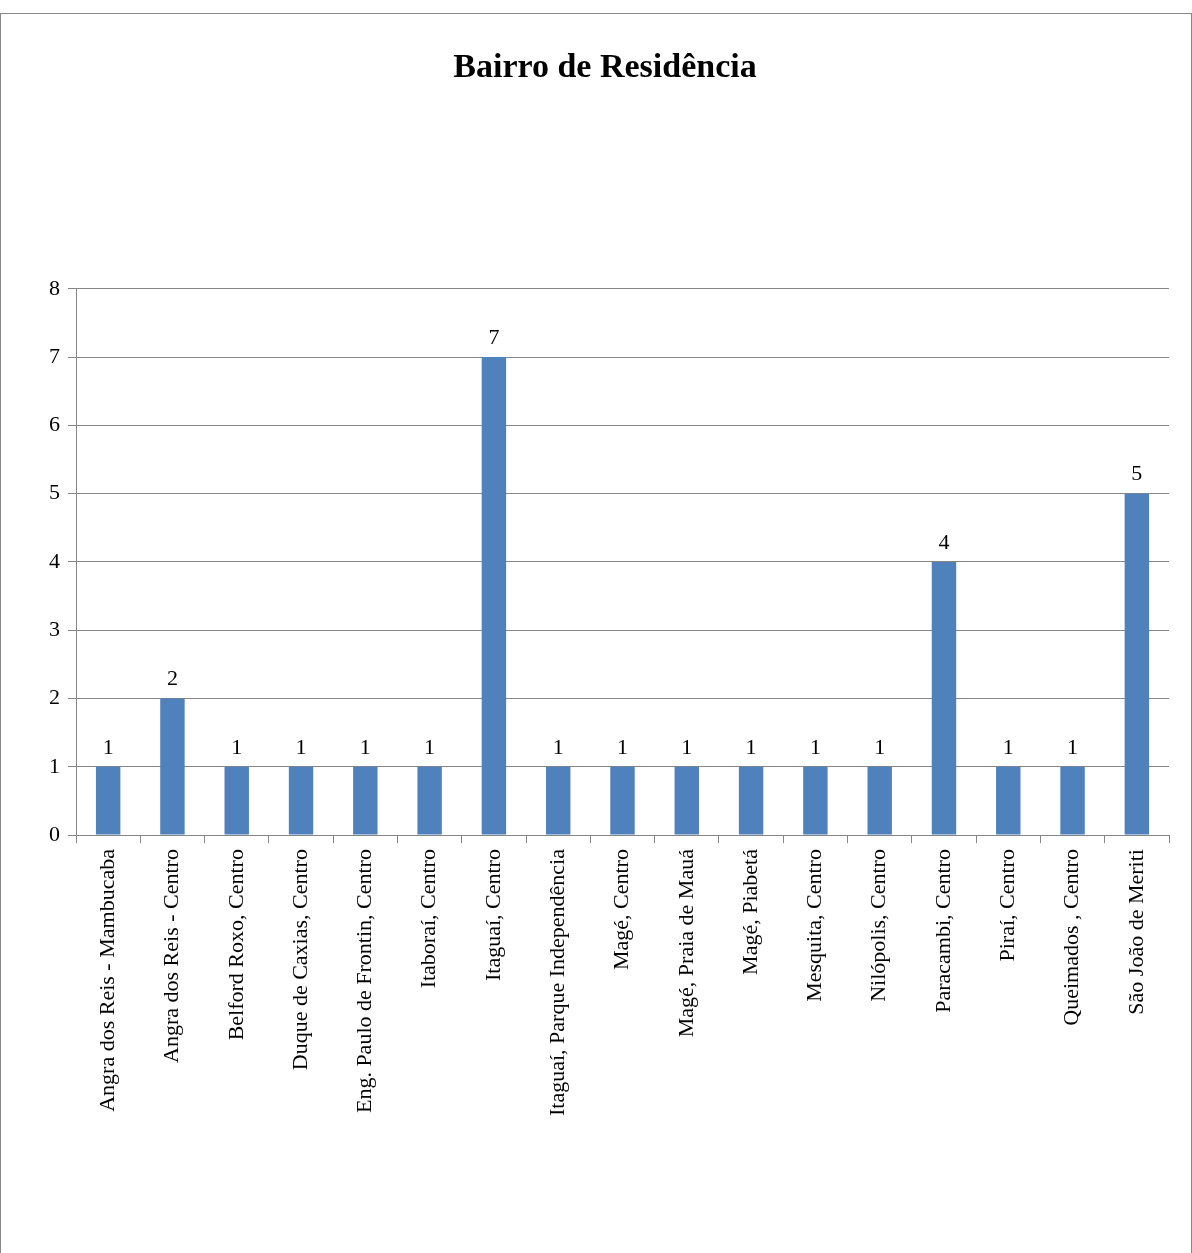  I want to click on x-tick-label: Itaguaí, Parque Independência, so click(556, 982).